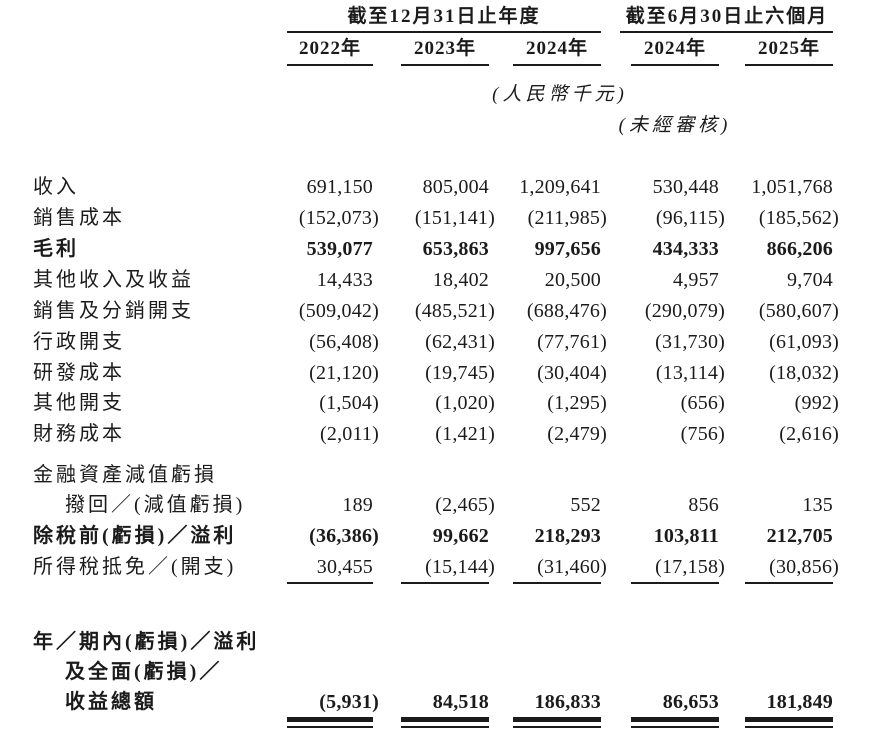 The image size is (885, 734). What do you see at coordinates (804, 373) in the screenshot?
I see `cell-value: (18,032)` at bounding box center [804, 373].